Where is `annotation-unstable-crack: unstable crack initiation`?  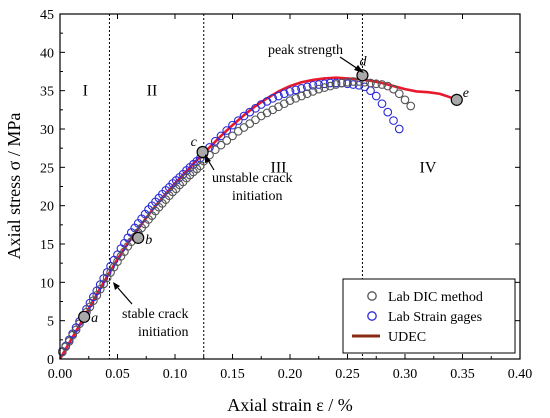 annotation-unstable-crack: unstable crack initiation is located at coordinates (248, 179).